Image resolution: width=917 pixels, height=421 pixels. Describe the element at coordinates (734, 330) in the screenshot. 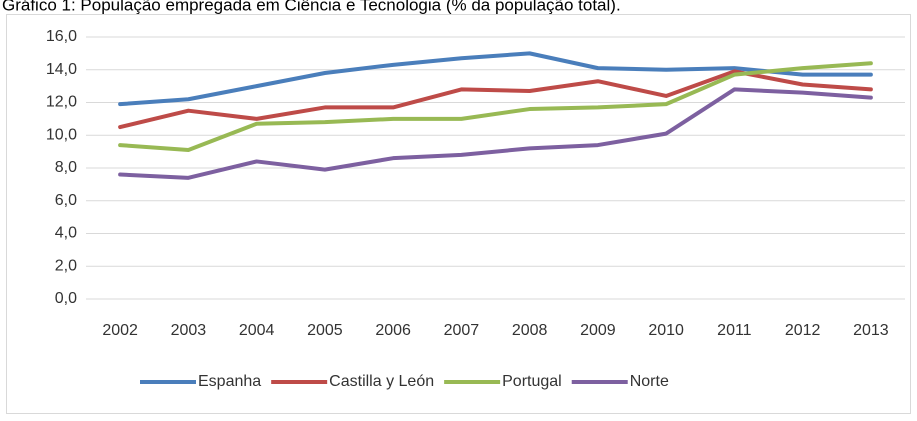

I see `x-tick-label: 2011` at that location.